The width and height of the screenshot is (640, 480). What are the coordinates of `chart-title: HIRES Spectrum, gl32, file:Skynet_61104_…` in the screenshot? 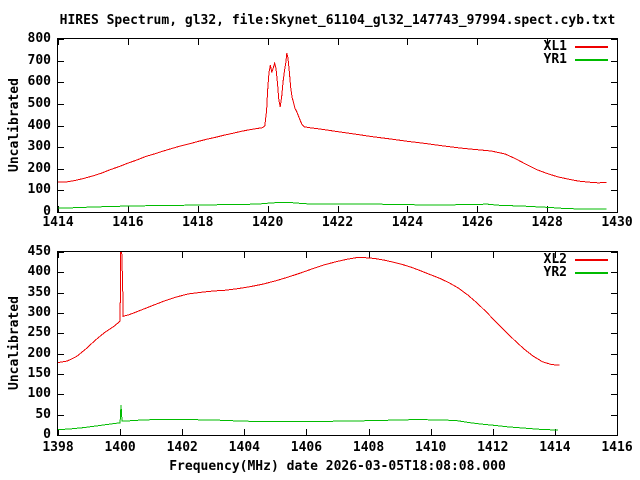 It's located at (337, 20).